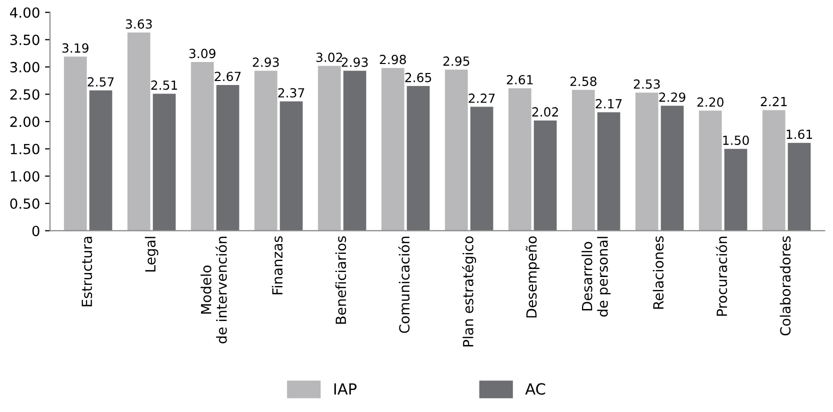 This screenshot has width=833, height=412. Describe the element at coordinates (291, 93) in the screenshot. I see `data-label: 2.37` at that location.